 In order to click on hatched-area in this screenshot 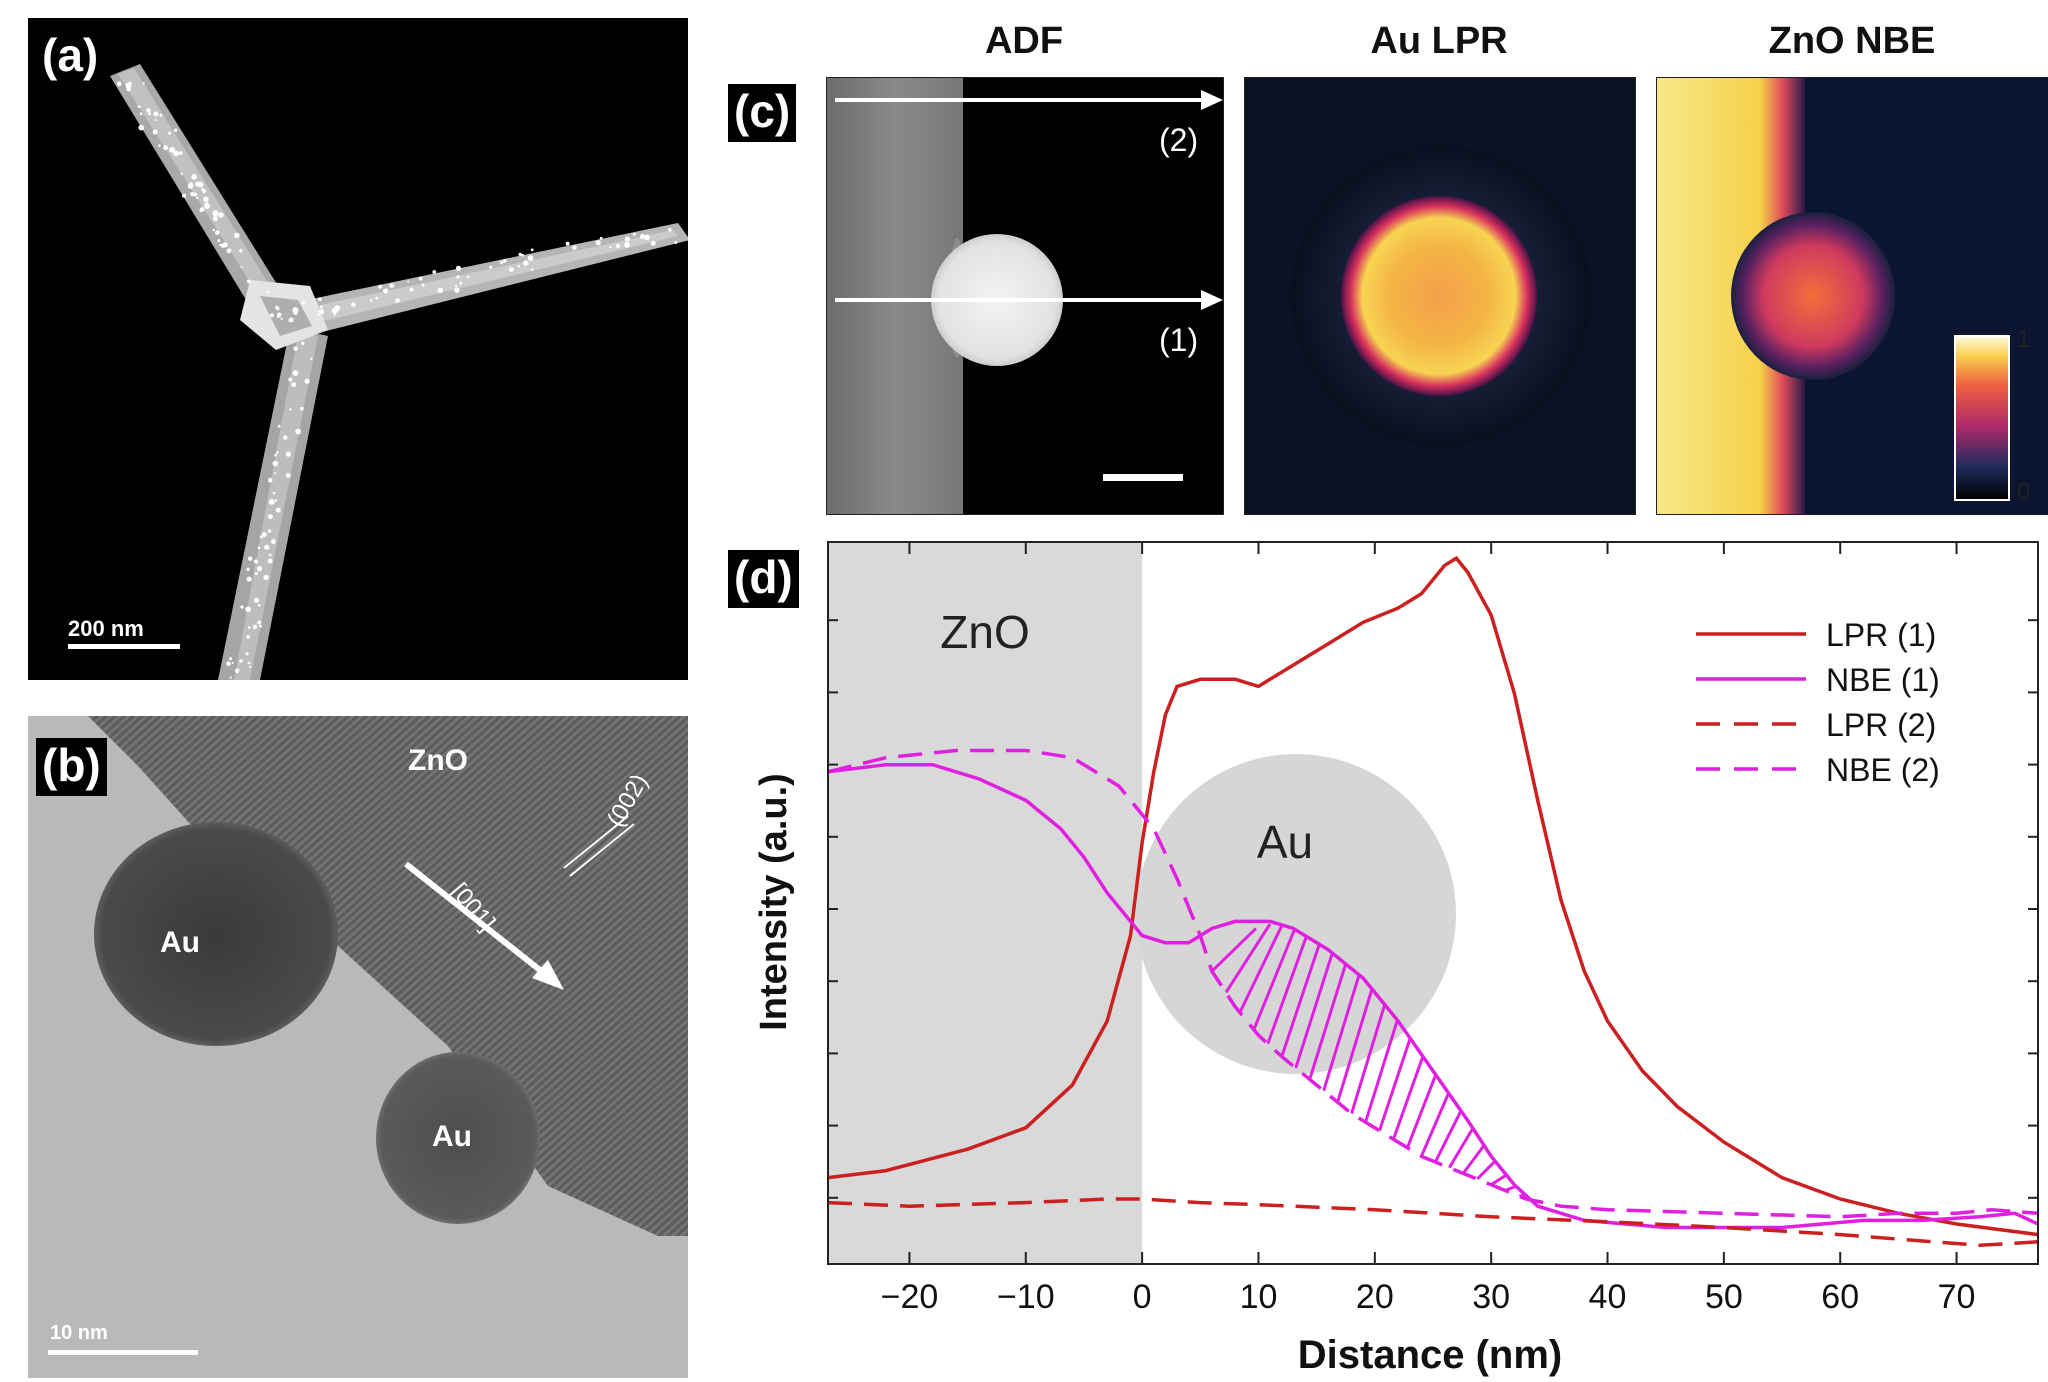, I will do `click(1380, 1059)`.